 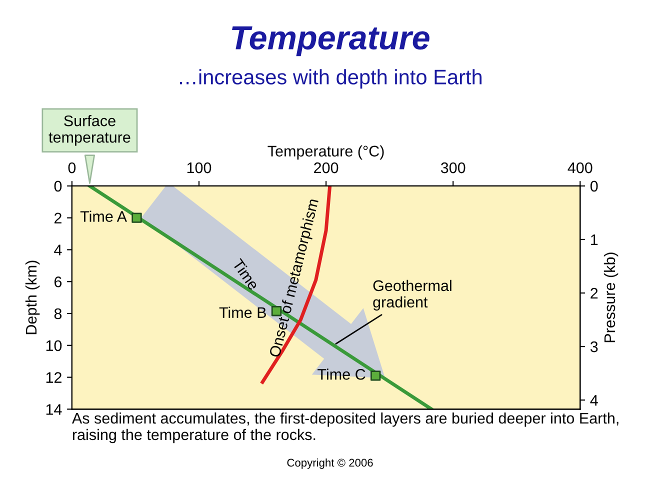 What do you see at coordinates (594, 293) in the screenshot?
I see `y2-tick-label: 2` at bounding box center [594, 293].